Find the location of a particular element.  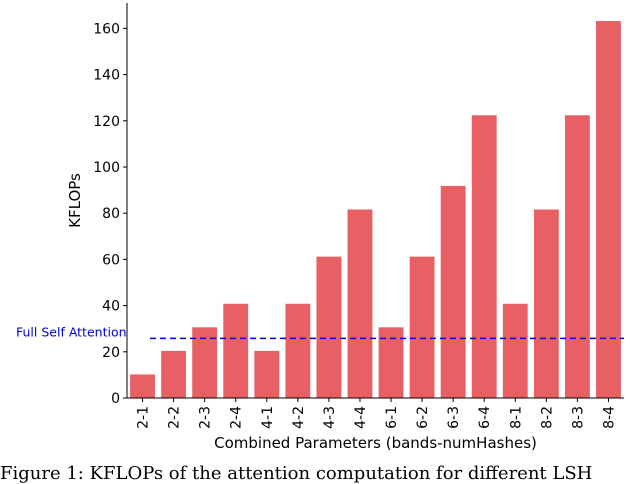

x-tick-label: 6-4 is located at coordinates (485, 417).